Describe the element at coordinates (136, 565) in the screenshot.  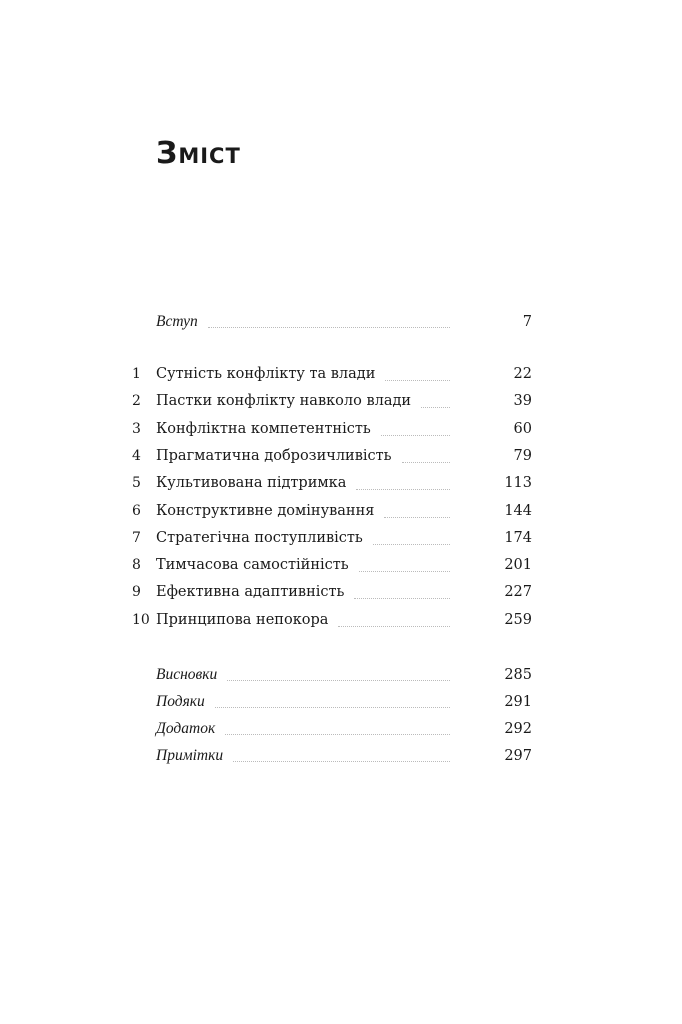
I see `chapter-number: 8` at that location.